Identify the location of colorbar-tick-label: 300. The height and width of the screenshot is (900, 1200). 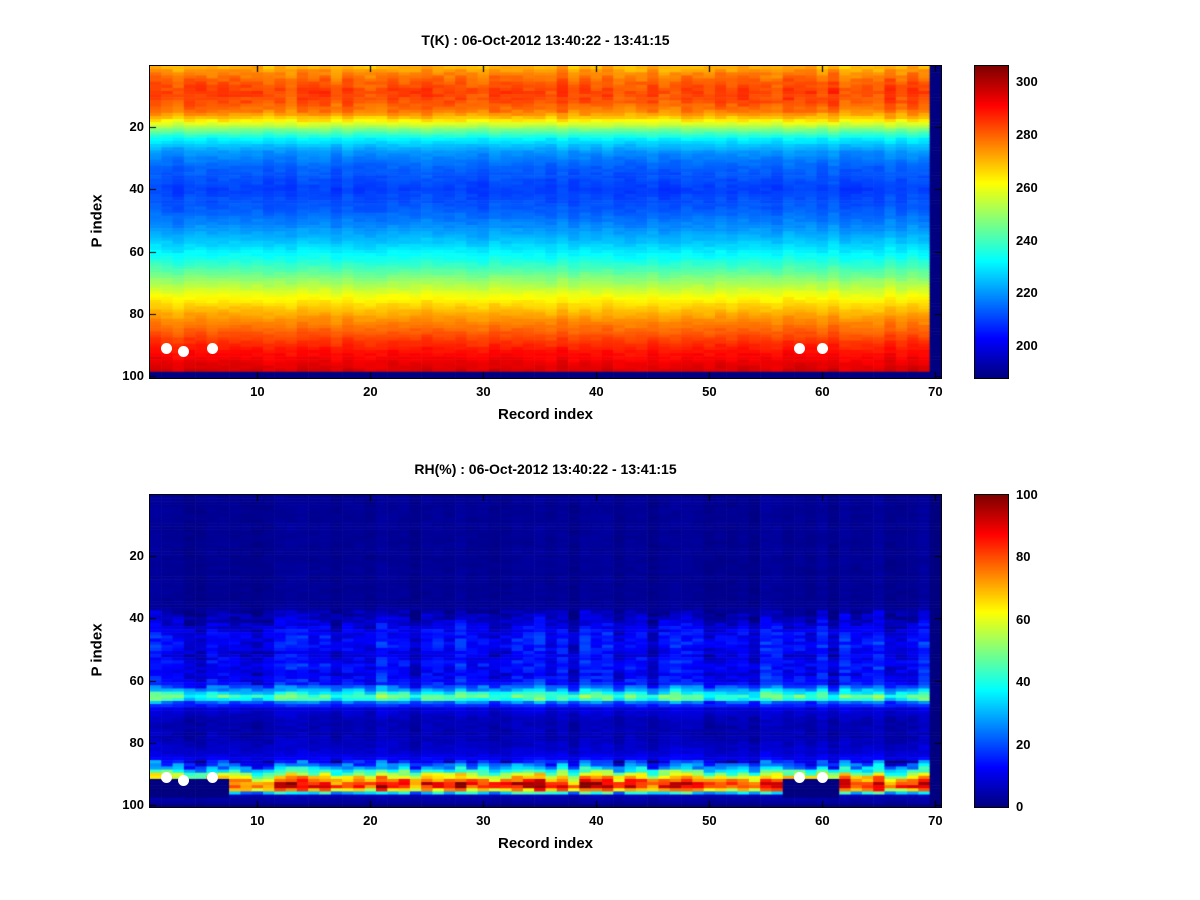
(1027, 81).